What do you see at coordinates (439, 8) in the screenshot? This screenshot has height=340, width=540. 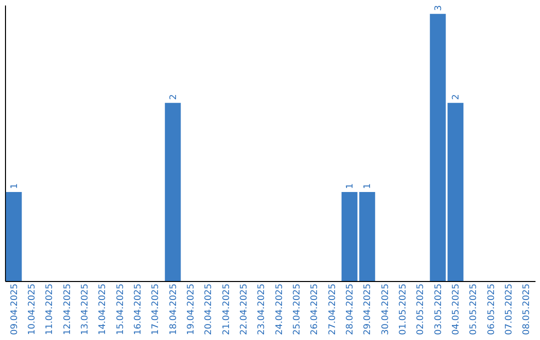 I see `data-label: 3` at bounding box center [439, 8].